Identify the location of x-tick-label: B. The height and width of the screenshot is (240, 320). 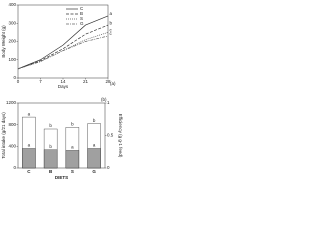
(51, 171).